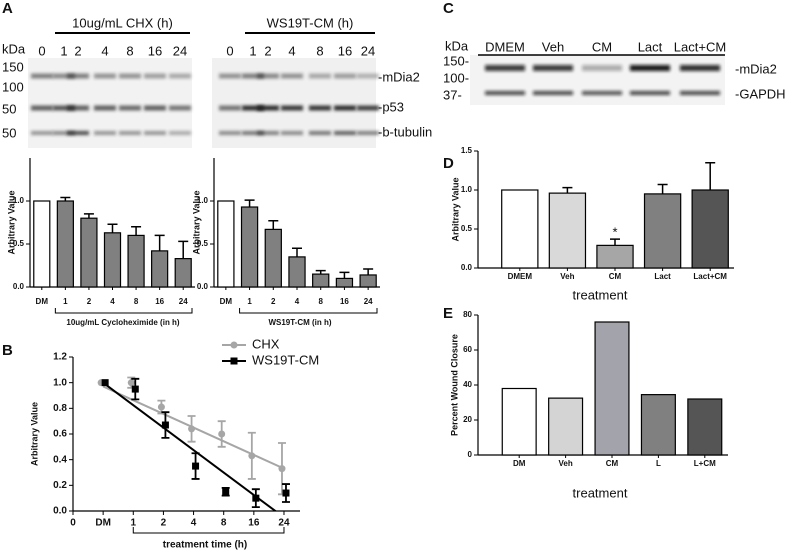  What do you see at coordinates (60, 357) in the screenshot?
I see `y-tick-label: 1.2` at bounding box center [60, 357].